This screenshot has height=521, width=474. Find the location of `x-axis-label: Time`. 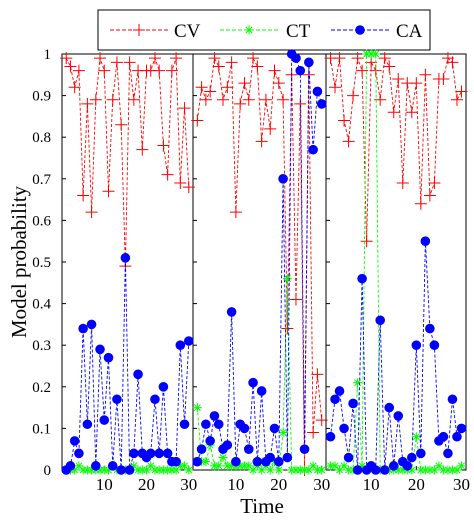

x-axis-label: Time is located at coordinates (262, 506).